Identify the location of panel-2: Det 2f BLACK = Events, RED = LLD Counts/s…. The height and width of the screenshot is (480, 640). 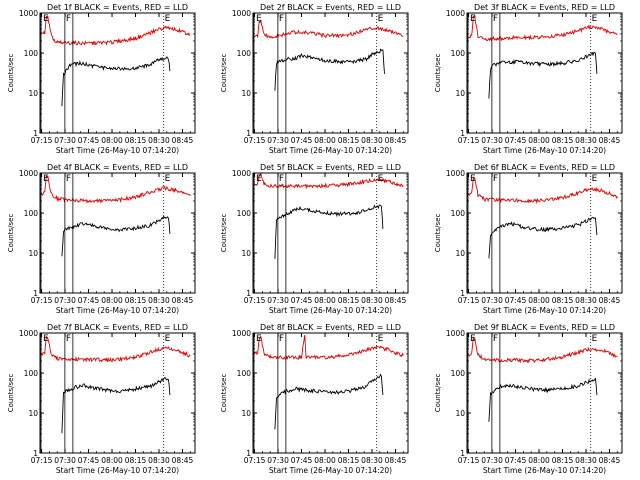
(314, 79).